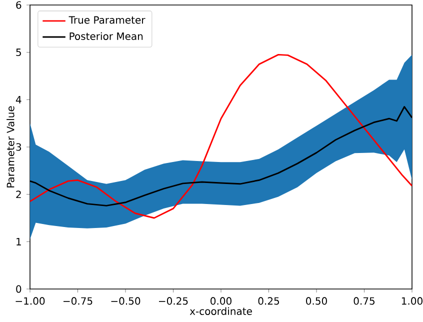  What do you see at coordinates (125, 301) in the screenshot?
I see `x-tick-label: −0.50` at bounding box center [125, 301].